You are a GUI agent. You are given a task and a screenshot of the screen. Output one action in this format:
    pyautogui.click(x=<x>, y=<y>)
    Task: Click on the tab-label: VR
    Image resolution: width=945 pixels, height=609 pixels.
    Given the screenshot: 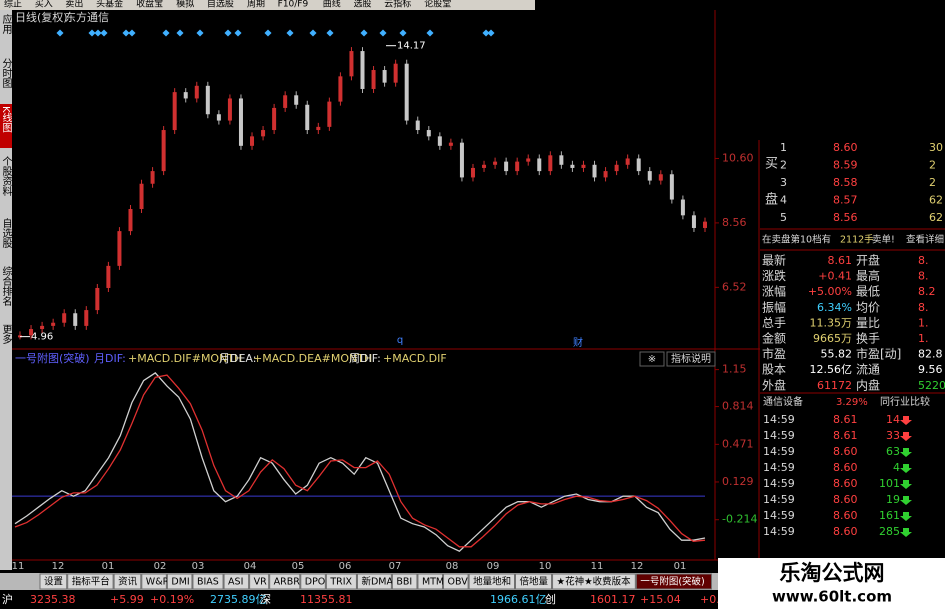 What is the action you would take?
    pyautogui.click(x=260, y=582)
    